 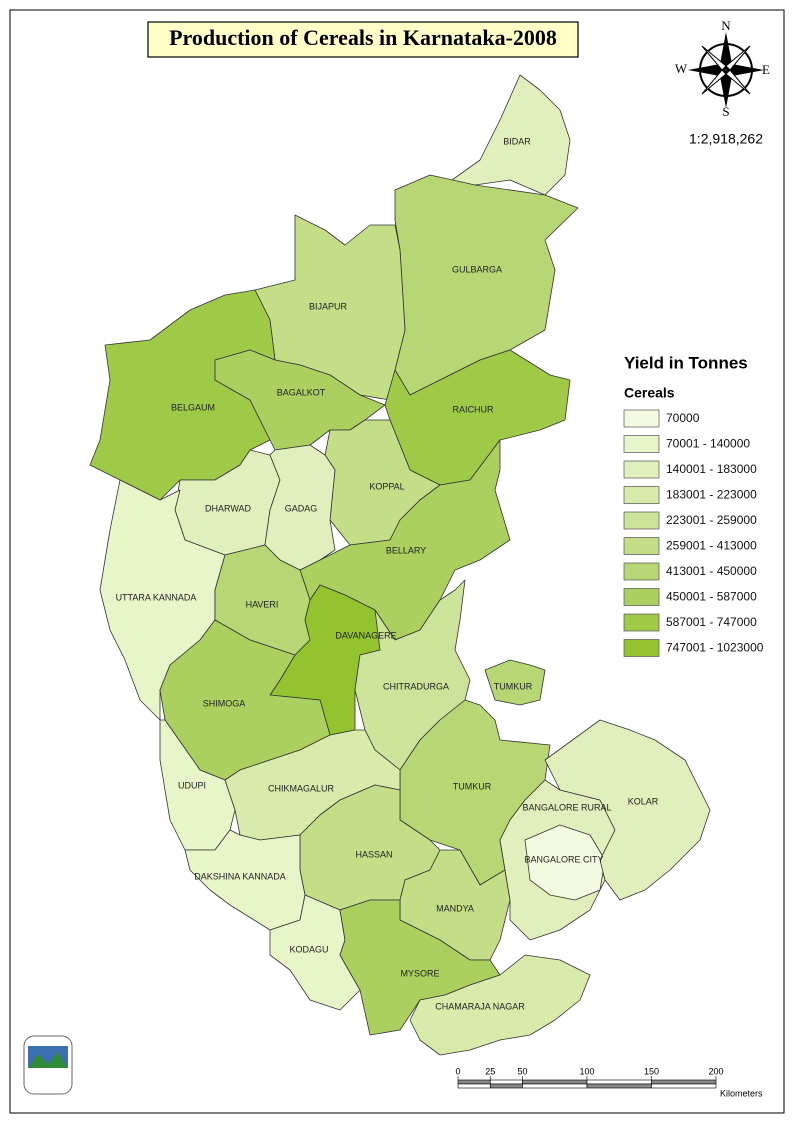 I want to click on district-label: DHARWAD, so click(x=228, y=508).